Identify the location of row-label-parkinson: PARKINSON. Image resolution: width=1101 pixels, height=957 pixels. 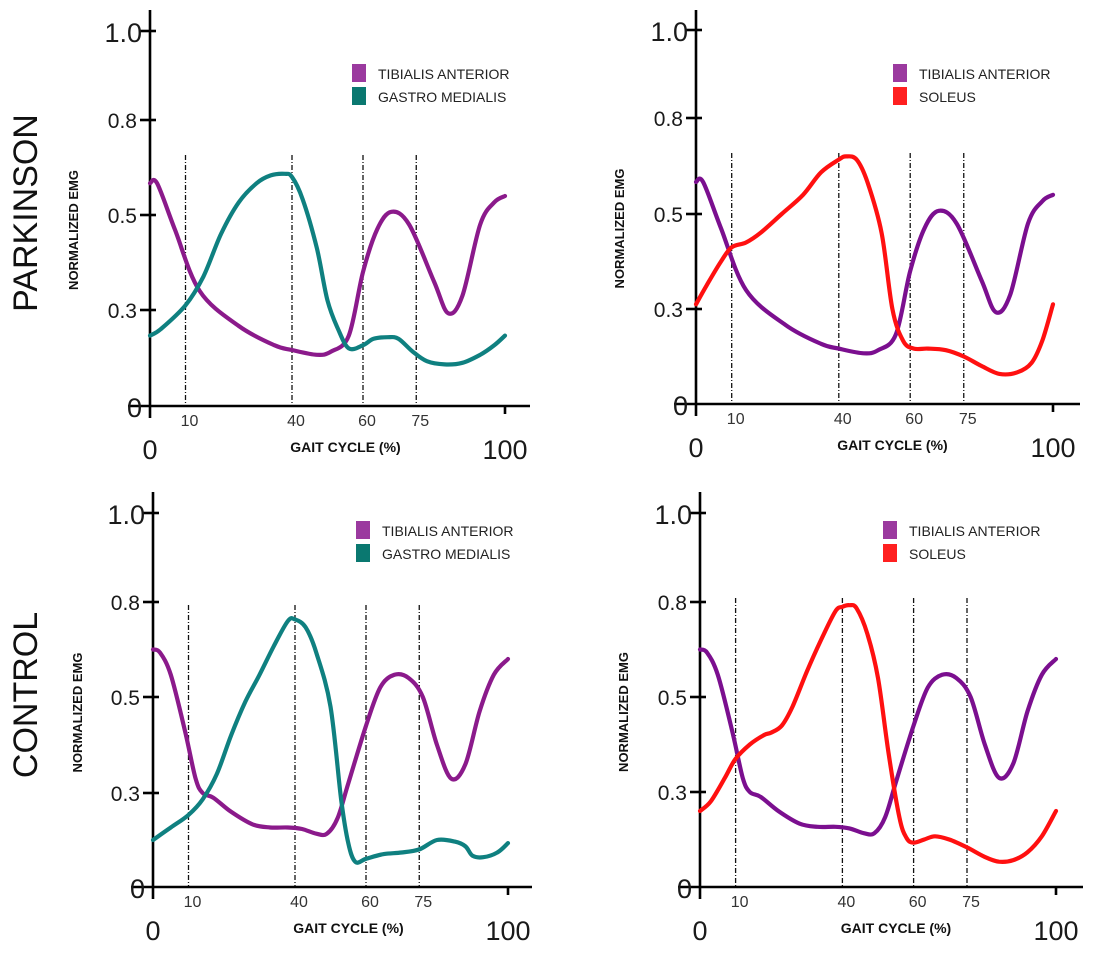
(26, 213).